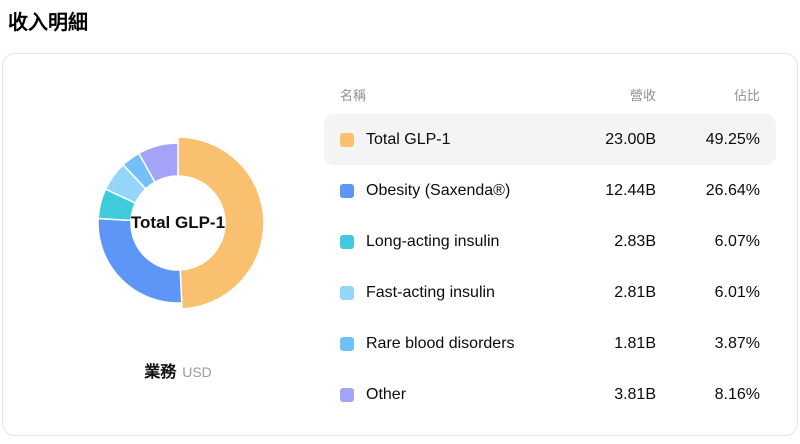 This screenshot has width=800, height=444. I want to click on page-title: 收入明細, so click(48, 23).